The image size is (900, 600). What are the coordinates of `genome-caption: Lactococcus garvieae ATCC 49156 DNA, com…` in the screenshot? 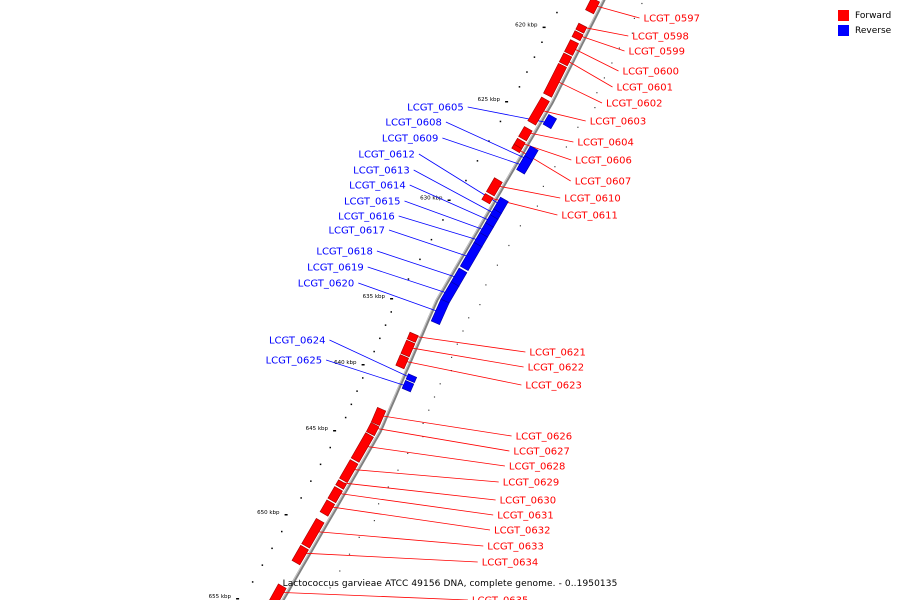 It's located at (450, 584).